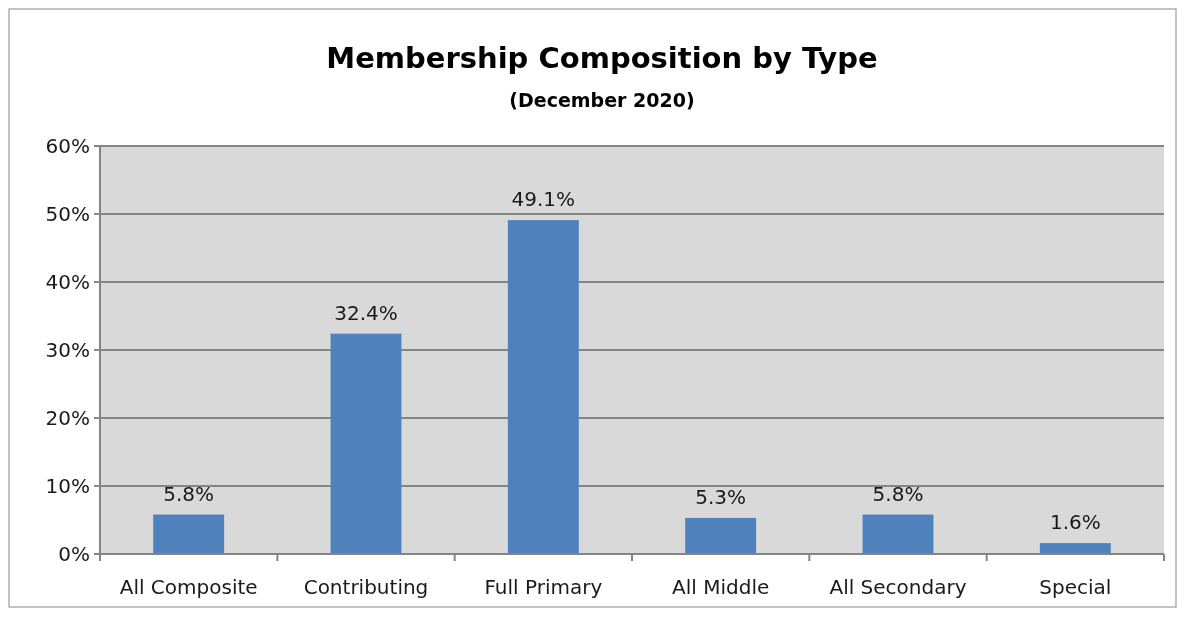 The width and height of the screenshot is (1187, 618). I want to click on y-tick-label: 20%, so click(67, 418).